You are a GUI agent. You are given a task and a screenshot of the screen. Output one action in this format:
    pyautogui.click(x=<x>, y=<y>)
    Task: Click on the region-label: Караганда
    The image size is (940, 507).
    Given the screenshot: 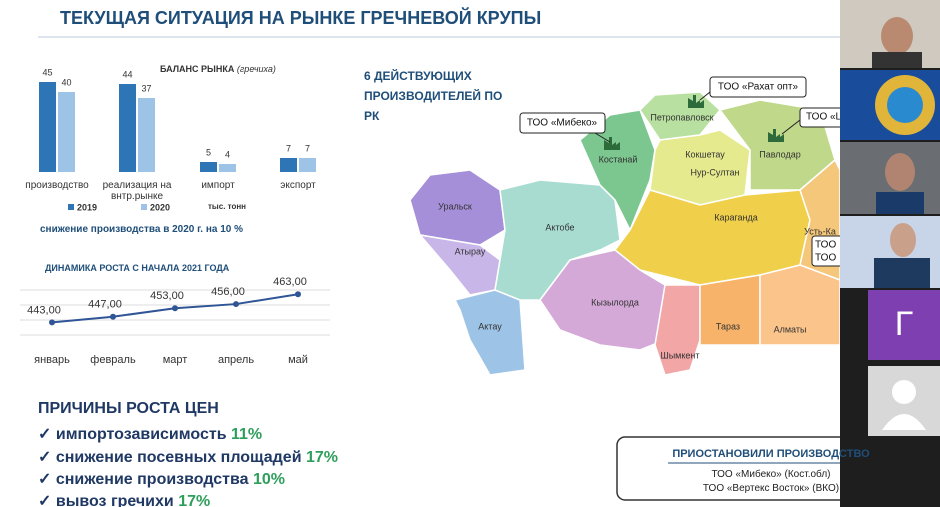 What is the action you would take?
    pyautogui.click(x=736, y=217)
    